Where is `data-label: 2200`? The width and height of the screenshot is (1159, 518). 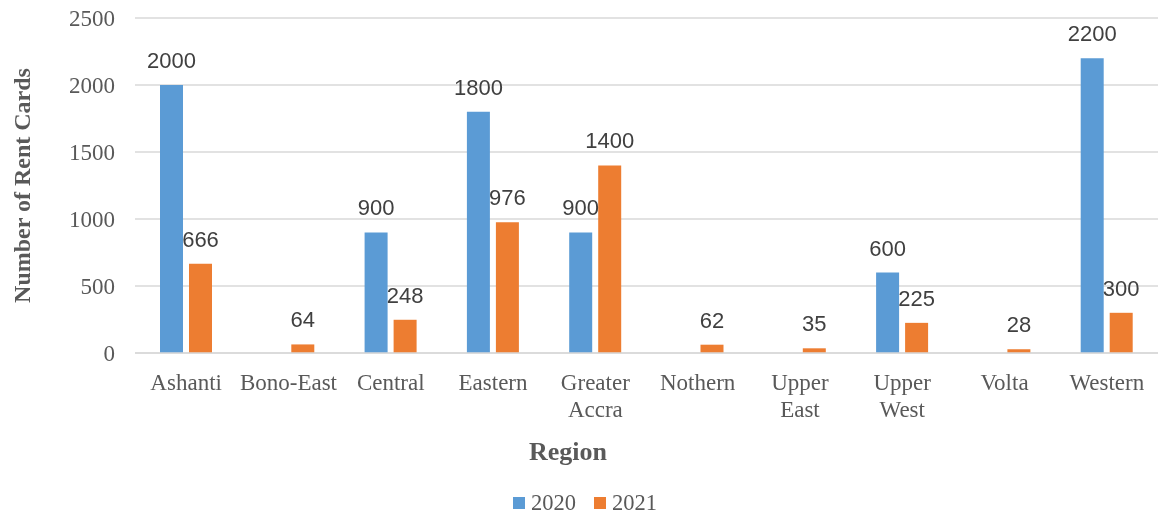
data-label: 2200 is located at coordinates (1092, 34).